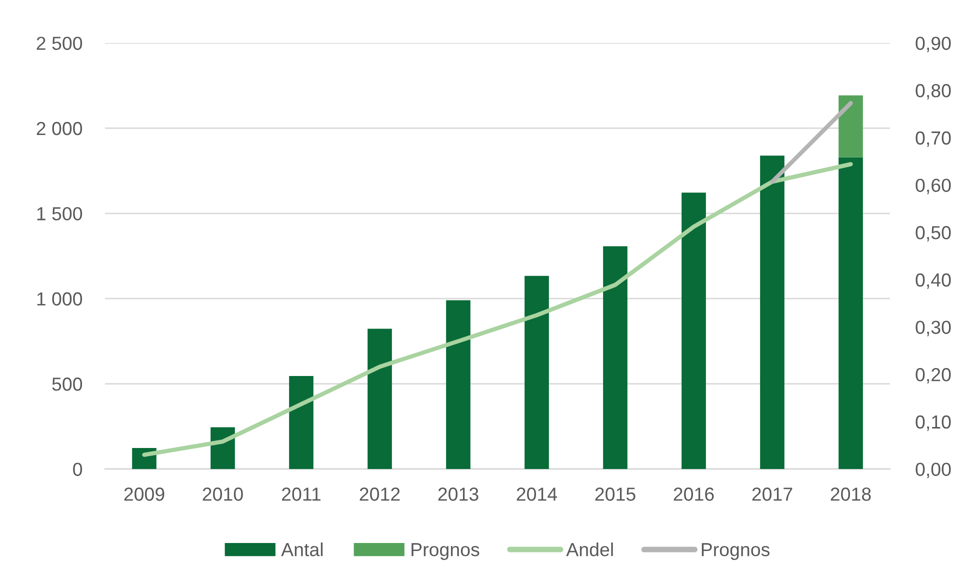  What do you see at coordinates (933, 139) in the screenshot?
I see `y2-tick-label: 0,70` at bounding box center [933, 139].